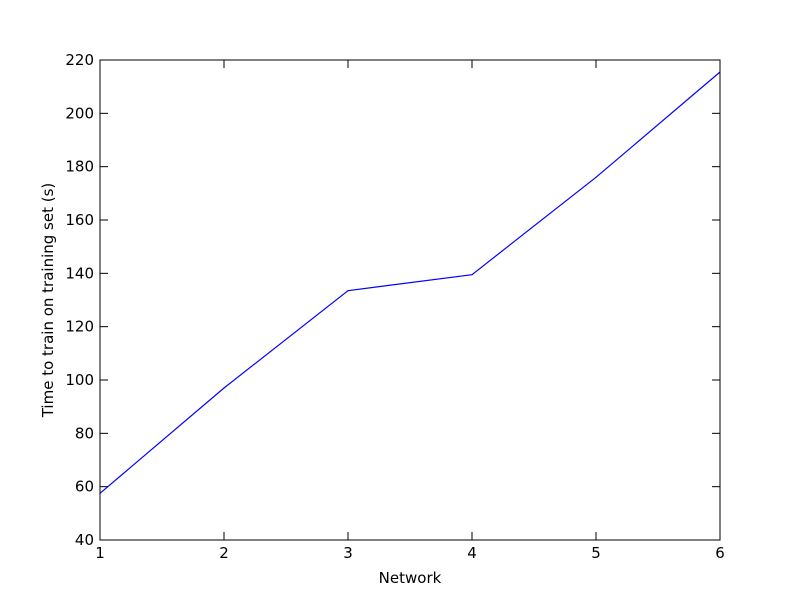 The height and width of the screenshot is (600, 800). What do you see at coordinates (79, 113) in the screenshot?
I see `y-tick-label: 200` at bounding box center [79, 113].